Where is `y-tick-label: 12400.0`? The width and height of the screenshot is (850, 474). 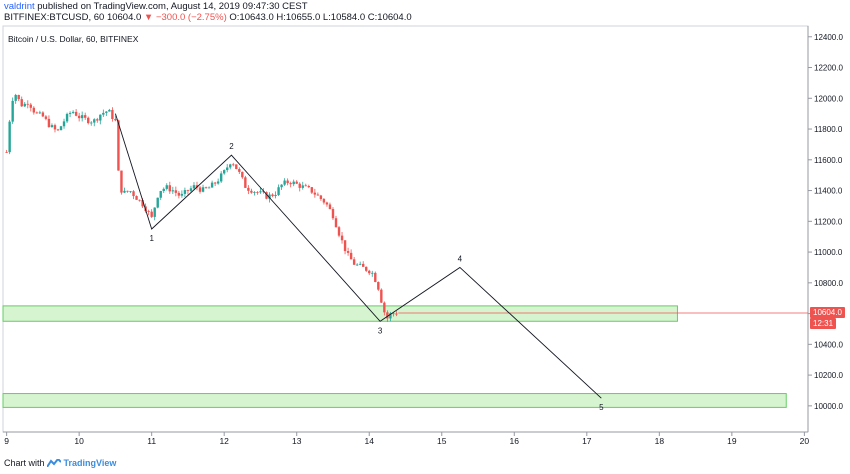
y-tick-label: 12400.0 is located at coordinates (828, 37).